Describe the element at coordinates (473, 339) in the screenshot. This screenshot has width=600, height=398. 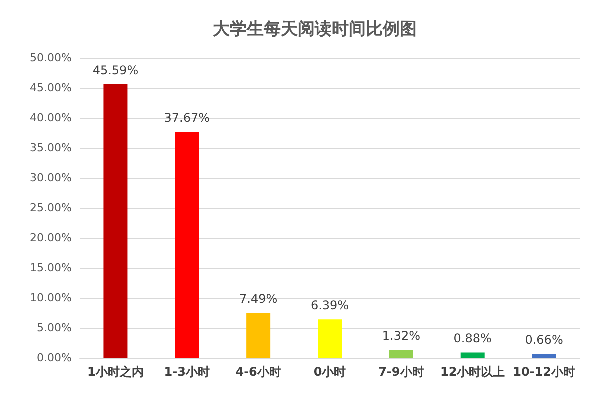
I see `data-label: 0.88%` at that location.